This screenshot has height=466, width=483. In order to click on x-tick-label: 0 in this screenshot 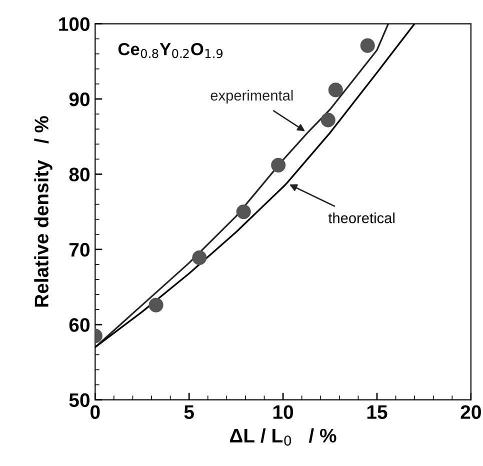, I will do `click(95, 412)`.